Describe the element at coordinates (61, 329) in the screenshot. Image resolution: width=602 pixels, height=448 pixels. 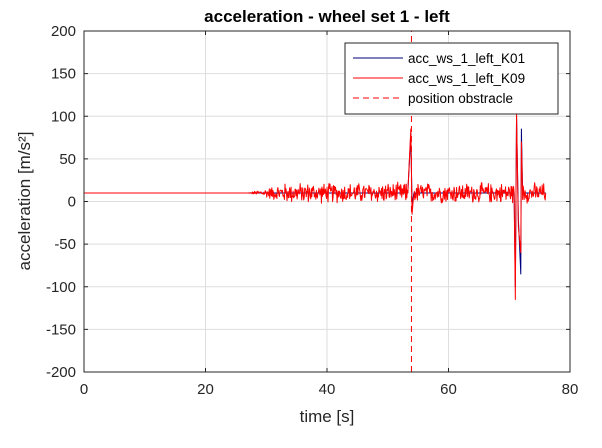
I see `y-tick-label: -150` at that location.